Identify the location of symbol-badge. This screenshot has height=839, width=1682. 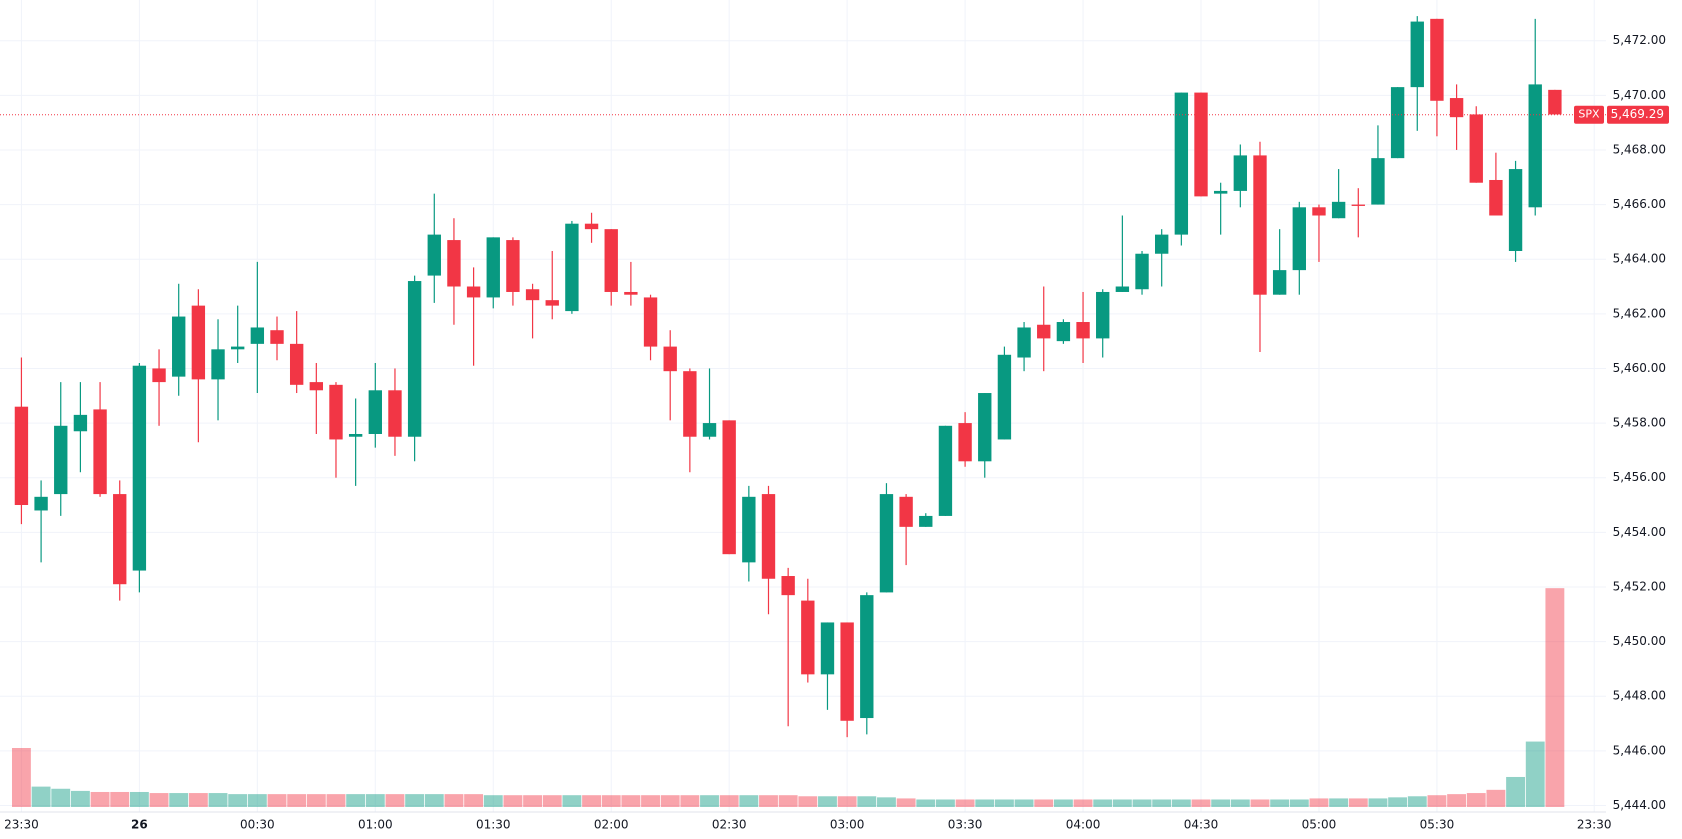
(1589, 114).